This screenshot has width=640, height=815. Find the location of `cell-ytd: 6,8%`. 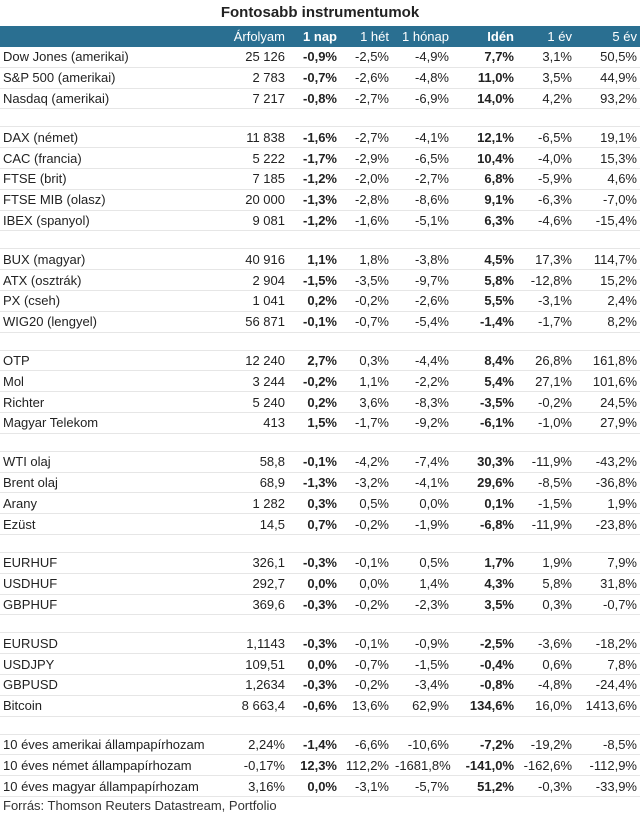

cell-ytd: 6,8% is located at coordinates (484, 179).